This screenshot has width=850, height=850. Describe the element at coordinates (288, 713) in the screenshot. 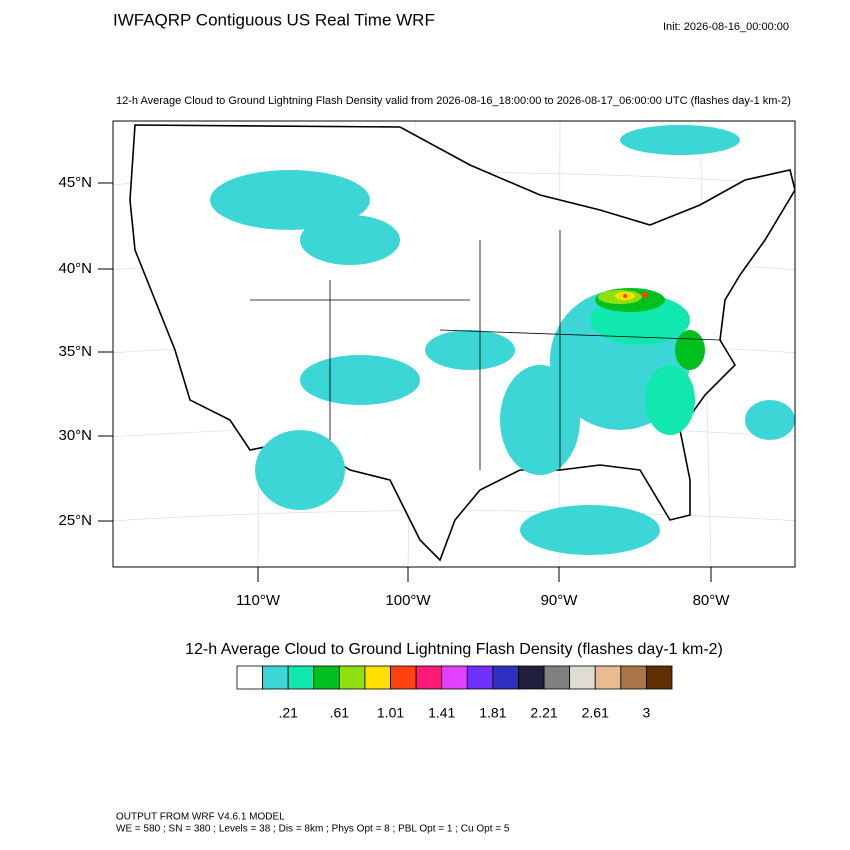

I see `colorbar-label: .21` at that location.